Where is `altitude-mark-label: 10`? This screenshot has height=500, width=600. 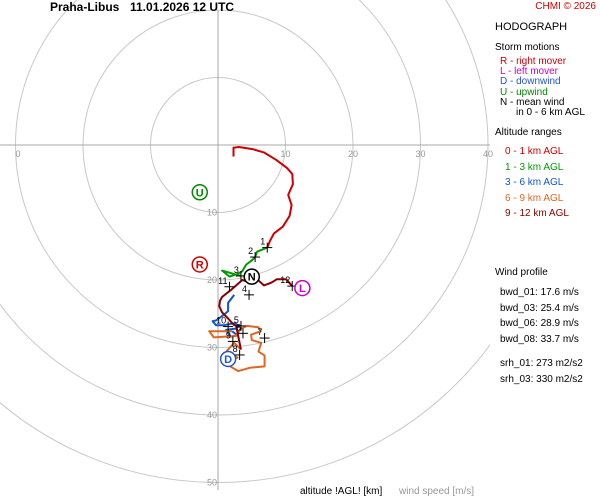 altitude-mark-label: 10 is located at coordinates (221, 321).